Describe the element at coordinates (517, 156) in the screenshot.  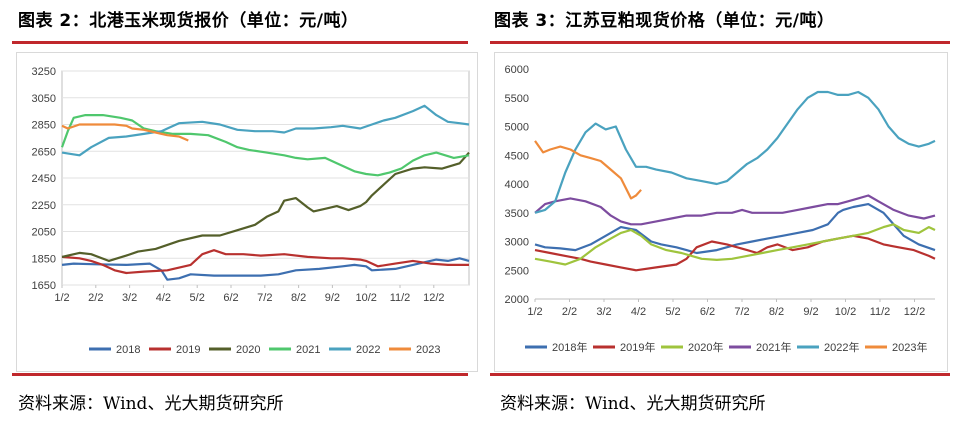
I see `y-tick-label: 4500` at that location.